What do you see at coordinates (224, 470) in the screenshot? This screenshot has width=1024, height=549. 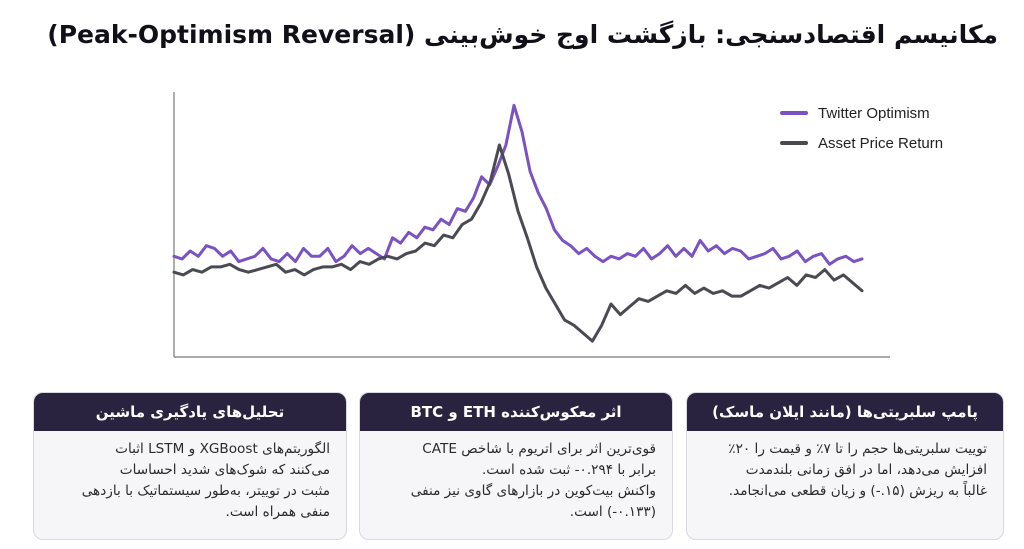 I see `card-line: می‌کنند که شوک‌های شدید احساسات` at bounding box center [224, 470].